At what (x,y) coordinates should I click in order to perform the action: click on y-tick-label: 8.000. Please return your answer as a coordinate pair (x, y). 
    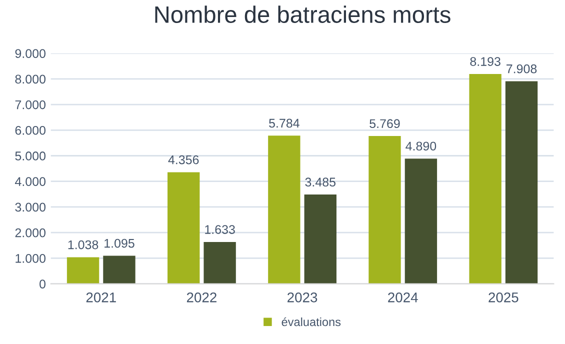
    Looking at the image, I should click on (30, 79).